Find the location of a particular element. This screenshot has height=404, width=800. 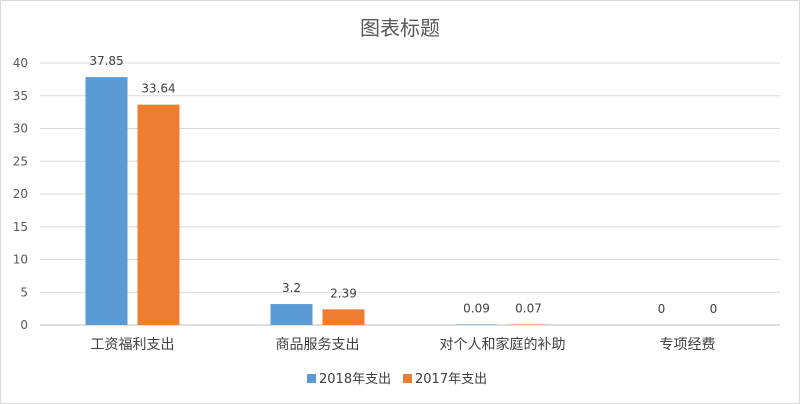

y-tick-label: 15 is located at coordinates (20, 227).